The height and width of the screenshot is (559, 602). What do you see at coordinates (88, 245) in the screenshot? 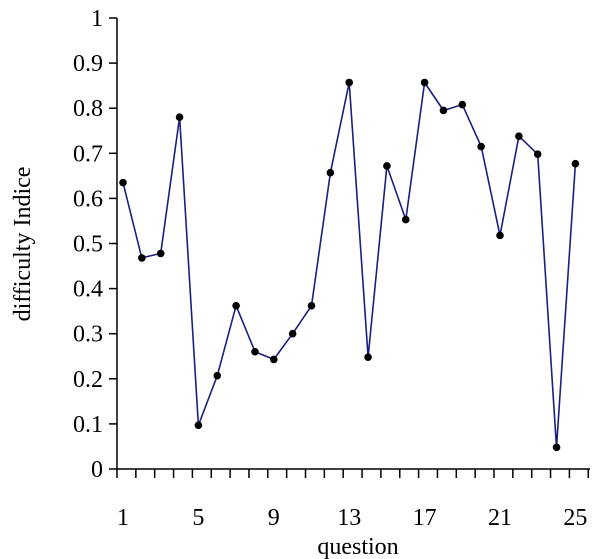
I see `y-tick-label: 0.5` at bounding box center [88, 245].